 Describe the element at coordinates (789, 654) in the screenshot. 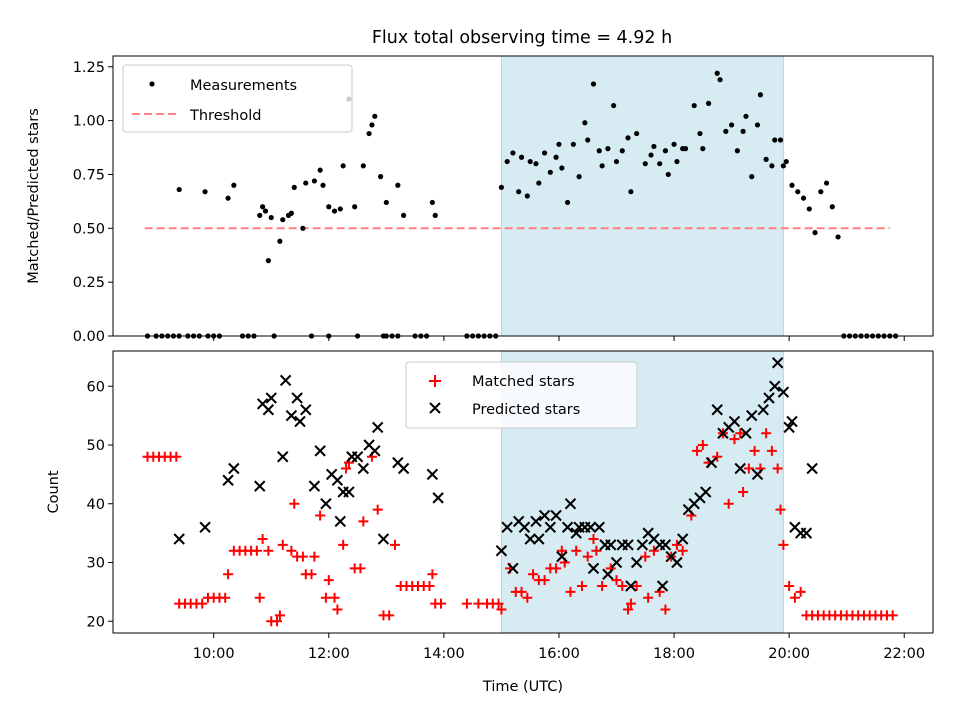

I see `bottom-xtick-label: 20:00` at that location.